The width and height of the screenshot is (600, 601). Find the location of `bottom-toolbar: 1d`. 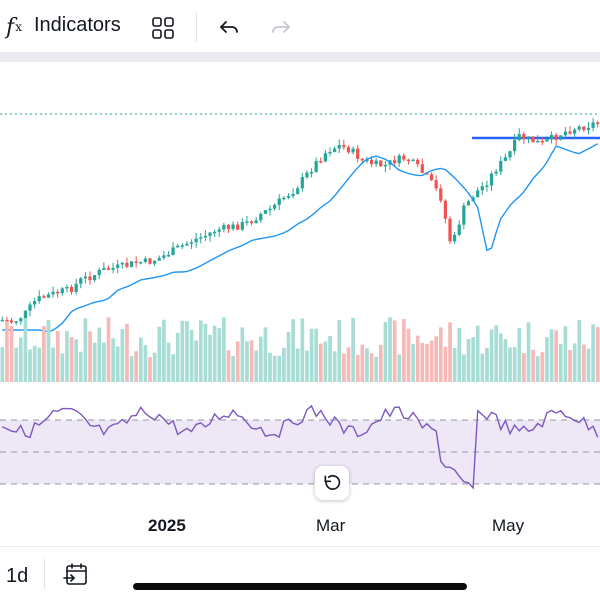

bottom-toolbar: 1d is located at coordinates (300, 573).